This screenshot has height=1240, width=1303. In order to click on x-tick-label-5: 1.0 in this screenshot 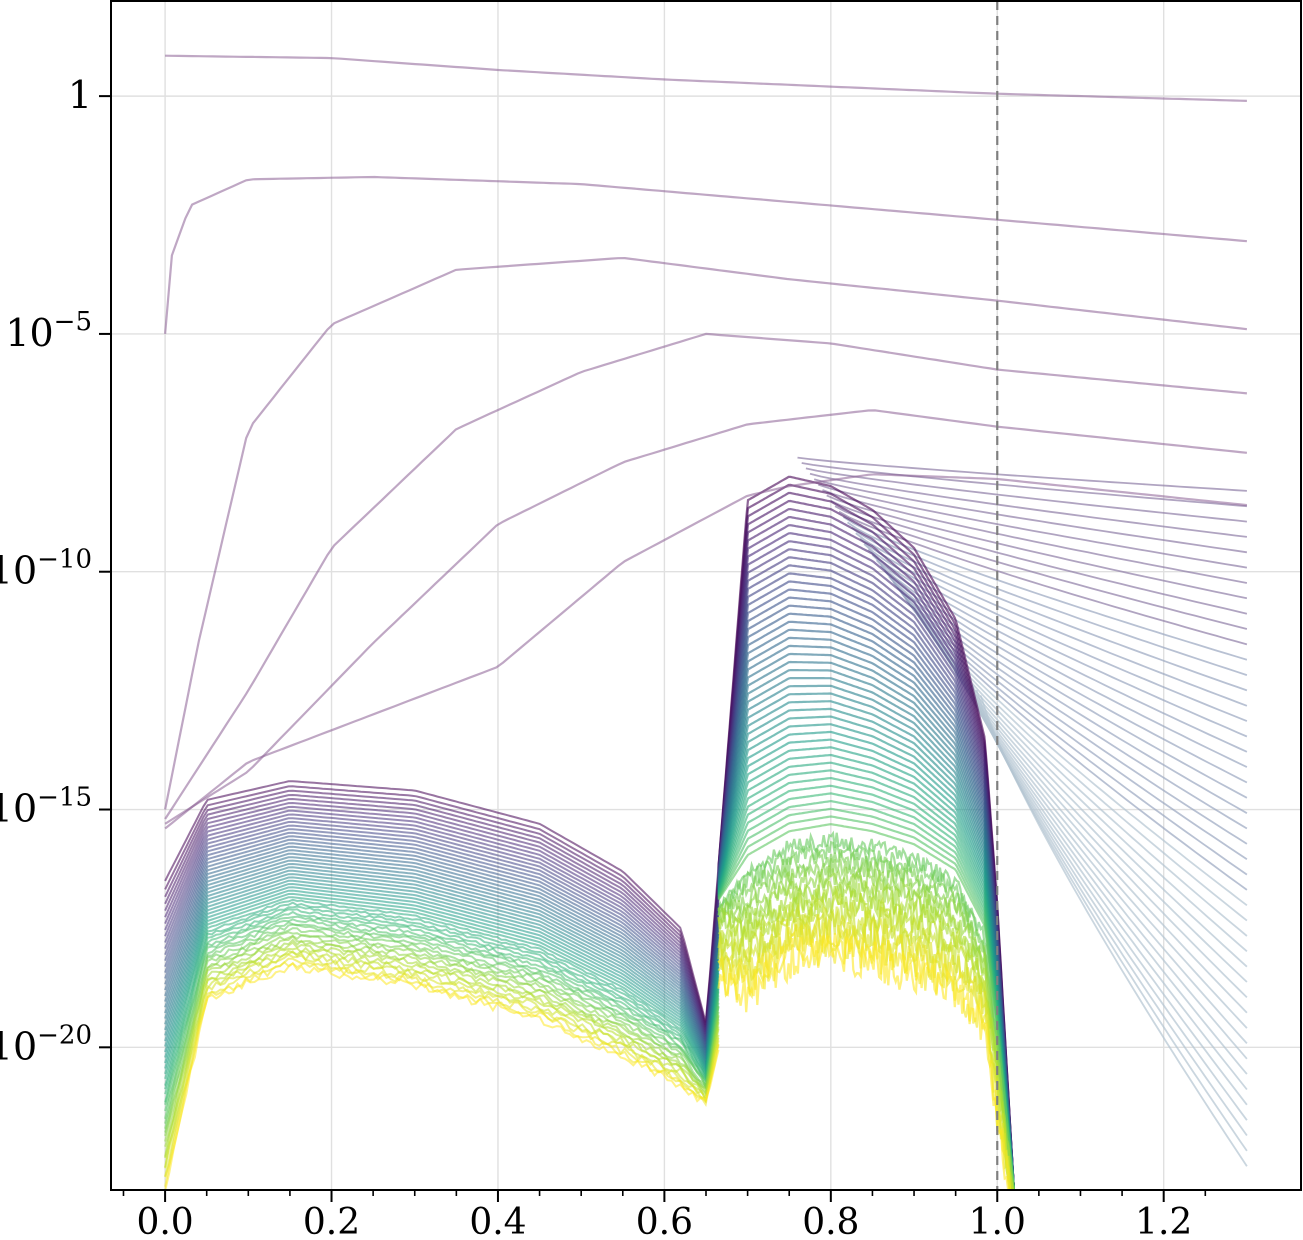, I will do `click(997, 1221)`.